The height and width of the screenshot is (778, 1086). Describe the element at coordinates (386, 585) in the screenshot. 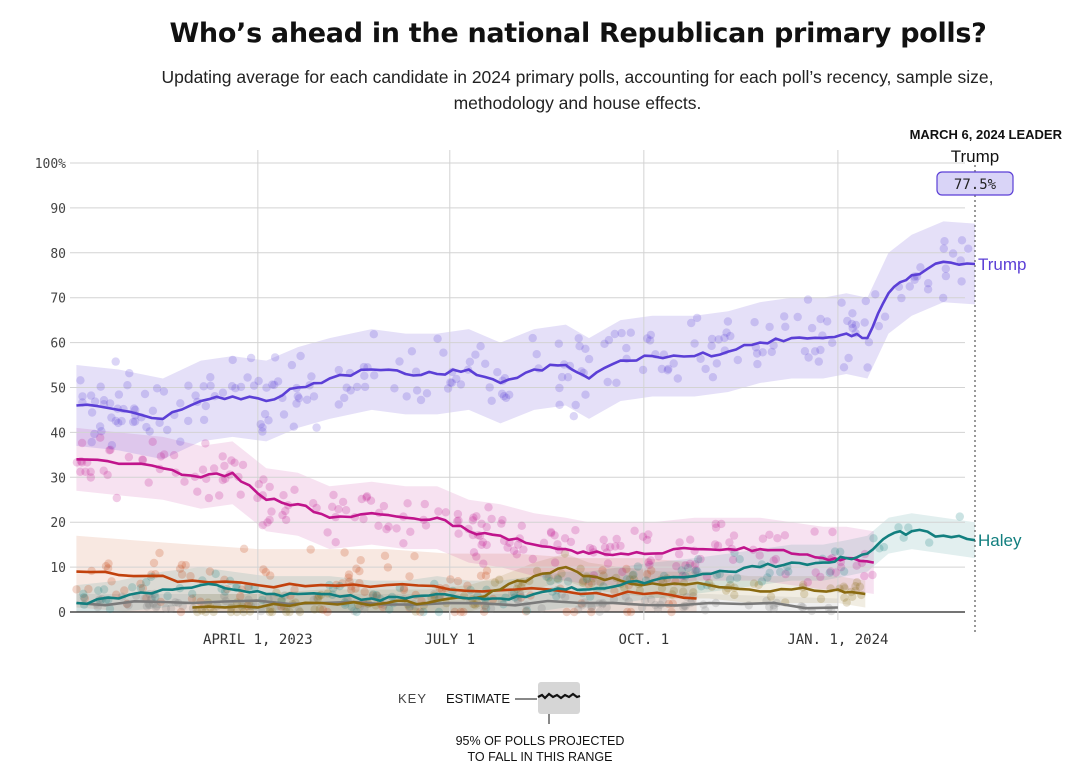

I see `estimate-line-pence` at that location.